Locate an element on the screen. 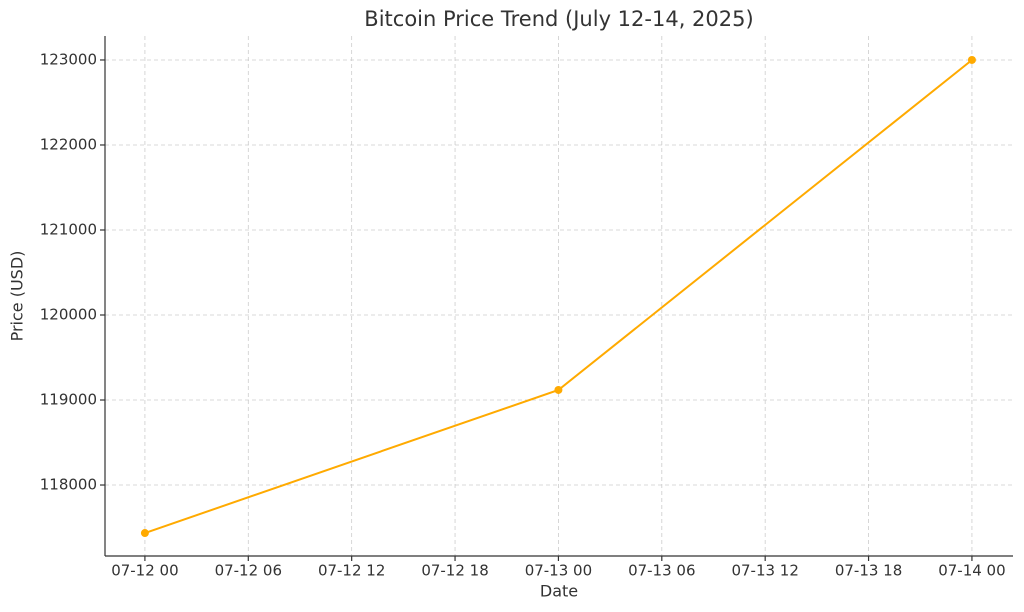 This screenshot has height=612, width=1024. y-tick-label: 123000 is located at coordinates (68, 59).